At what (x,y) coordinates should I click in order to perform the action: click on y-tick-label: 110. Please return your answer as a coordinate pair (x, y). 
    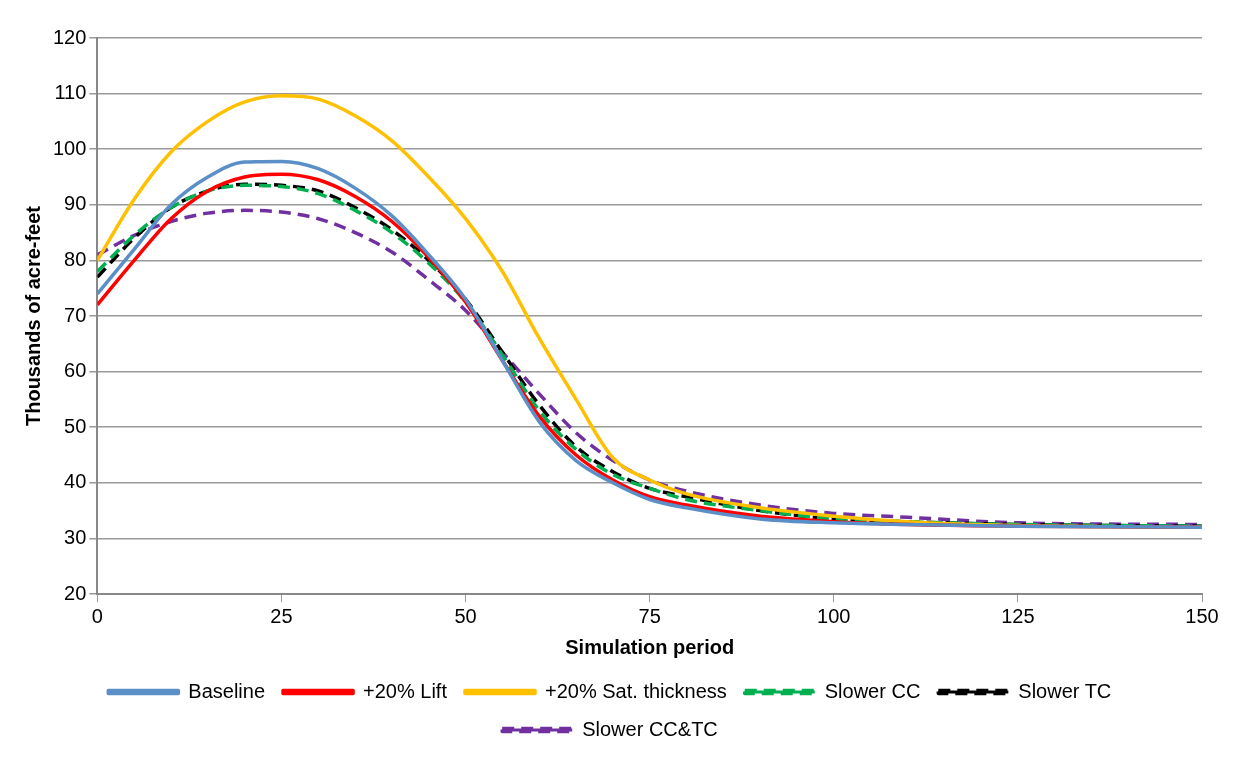
    Looking at the image, I should click on (70, 92).